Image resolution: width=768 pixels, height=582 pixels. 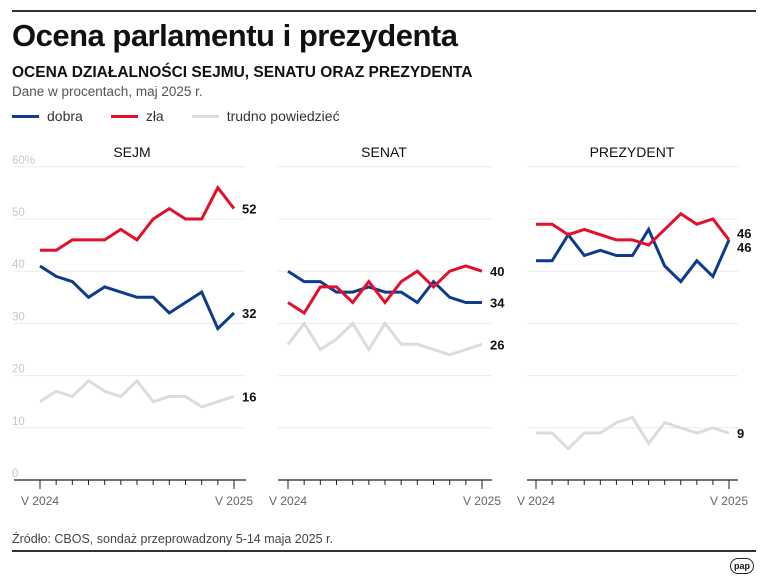 What do you see at coordinates (65, 116) in the screenshot?
I see `legend-label: dobra` at bounding box center [65, 116].